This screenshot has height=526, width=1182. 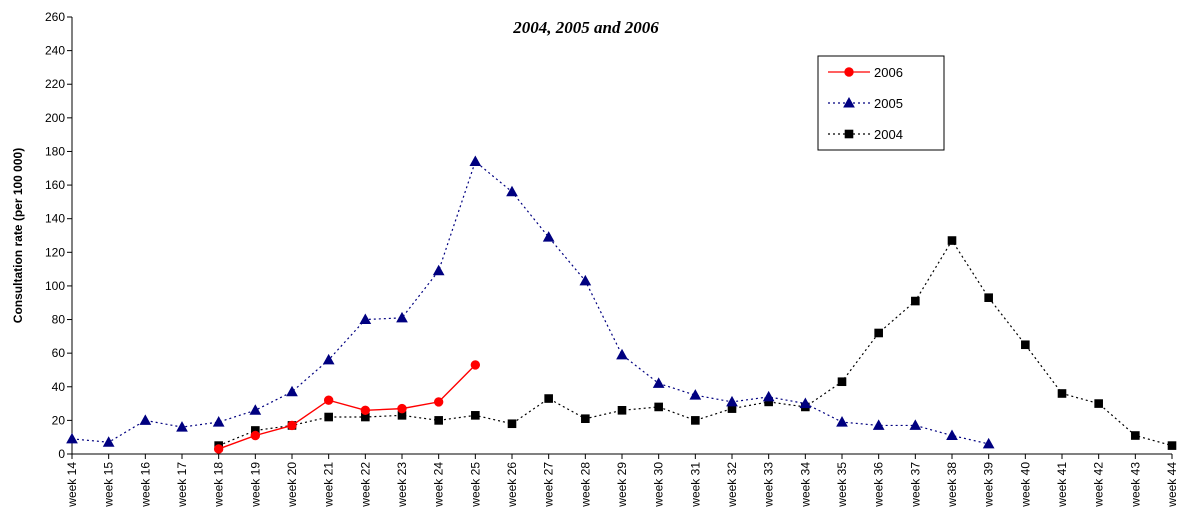 I want to click on x-tick-label: week 20, so click(x=292, y=485).